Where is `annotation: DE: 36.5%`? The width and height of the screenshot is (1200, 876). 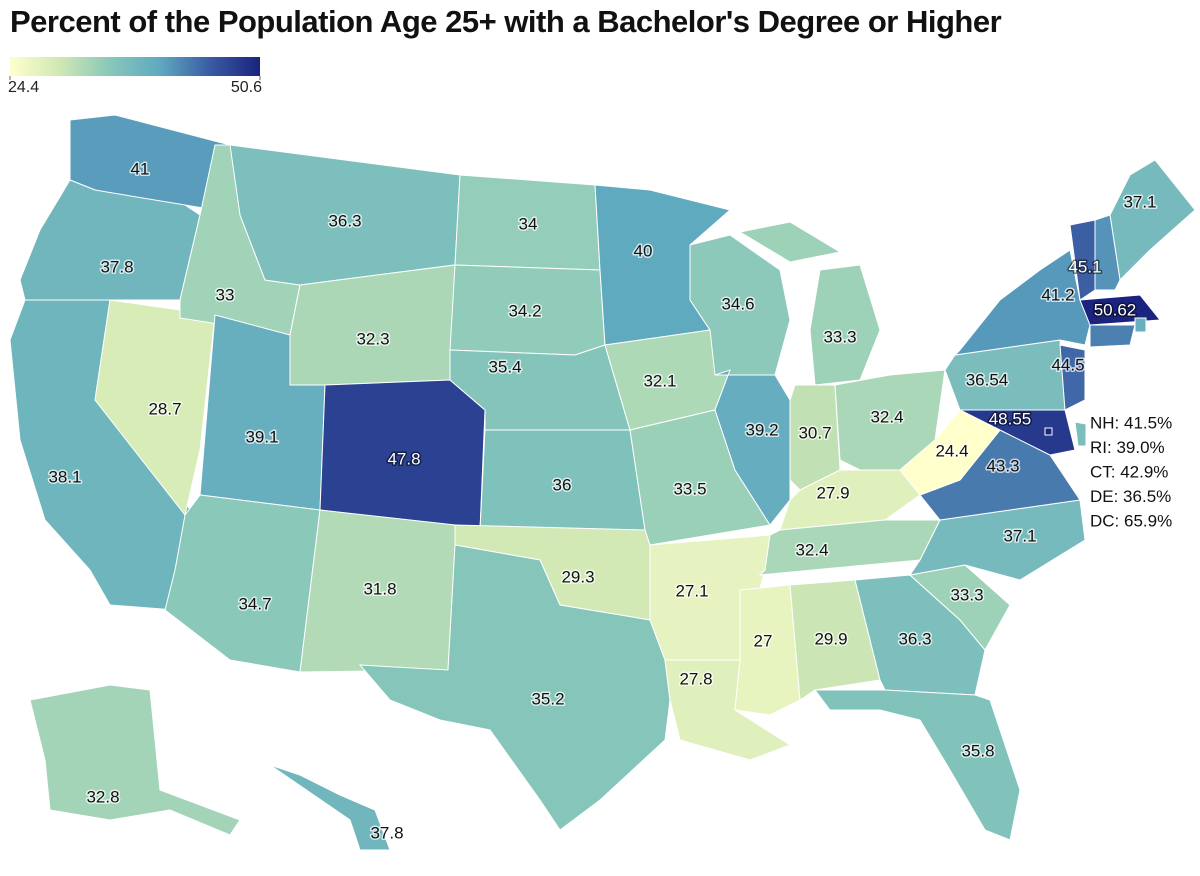 annotation: DE: 36.5% is located at coordinates (1130, 496).